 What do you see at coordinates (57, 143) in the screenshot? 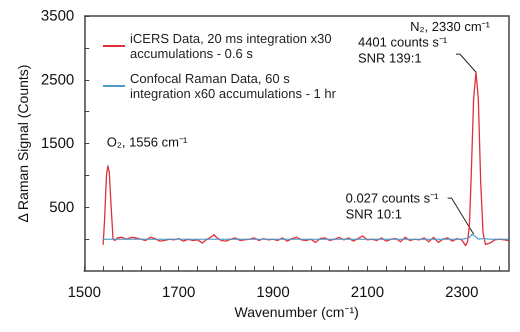
I see `y-tick-label: 1500` at bounding box center [57, 143].